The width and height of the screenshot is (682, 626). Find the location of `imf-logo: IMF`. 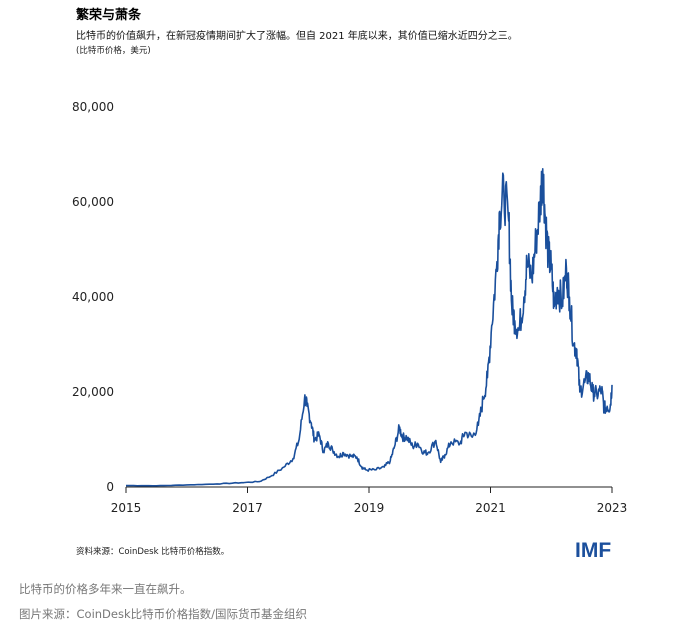

imf-logo: IMF is located at coordinates (593, 550).